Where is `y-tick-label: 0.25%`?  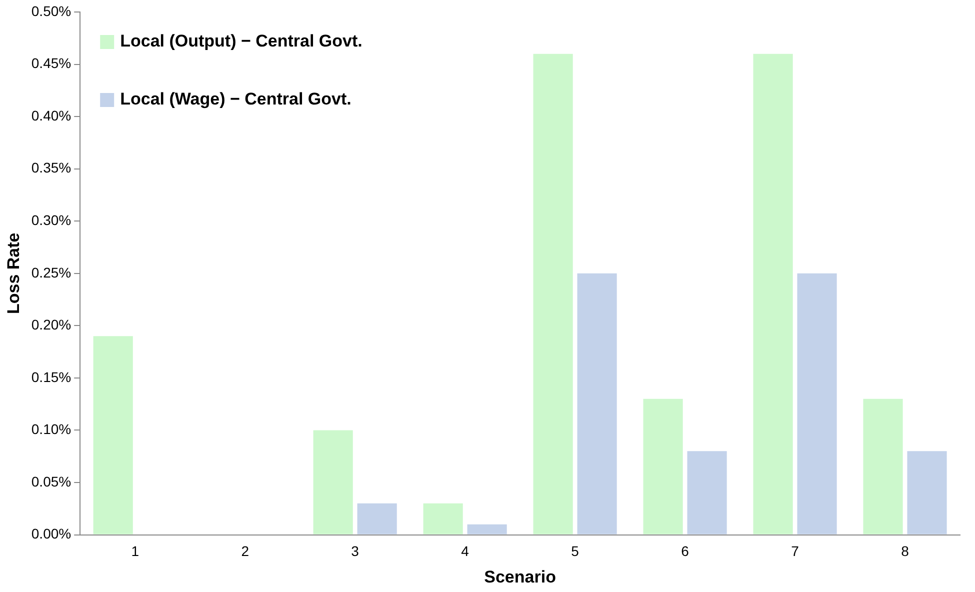
y-tick-label: 0.25% is located at coordinates (51, 272).